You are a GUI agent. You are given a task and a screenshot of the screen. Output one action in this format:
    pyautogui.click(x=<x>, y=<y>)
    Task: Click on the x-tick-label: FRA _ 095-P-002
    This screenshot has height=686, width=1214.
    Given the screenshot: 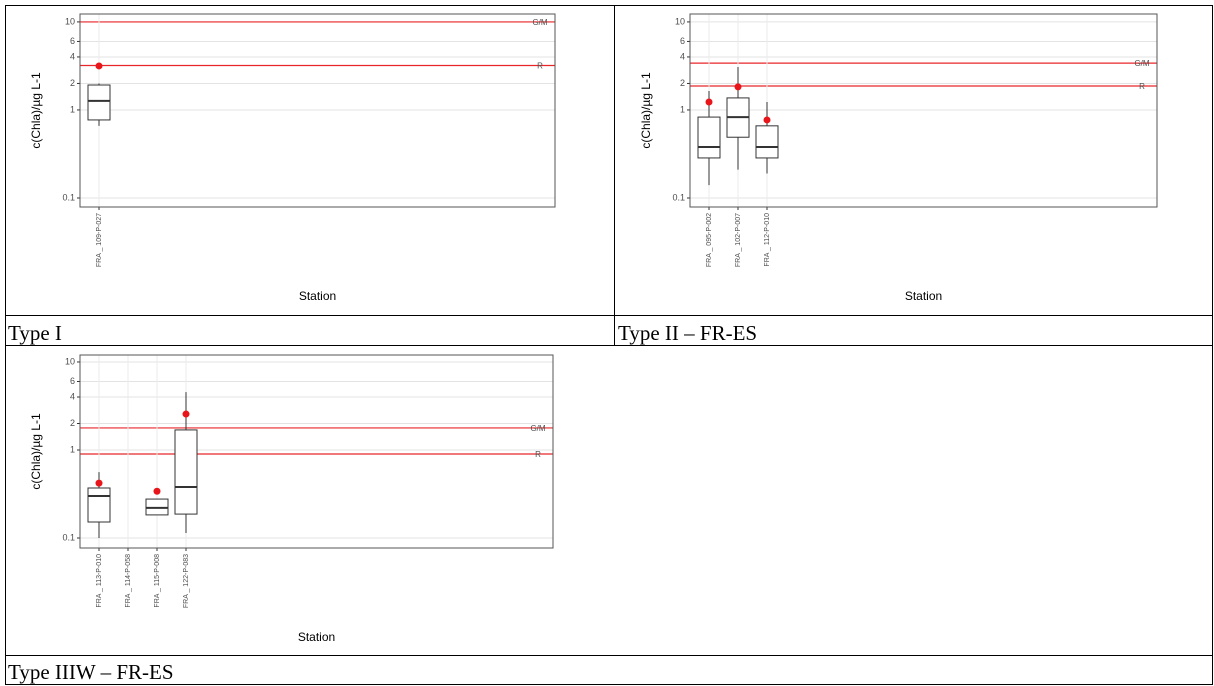 What is the action you would take?
    pyautogui.click(x=709, y=240)
    